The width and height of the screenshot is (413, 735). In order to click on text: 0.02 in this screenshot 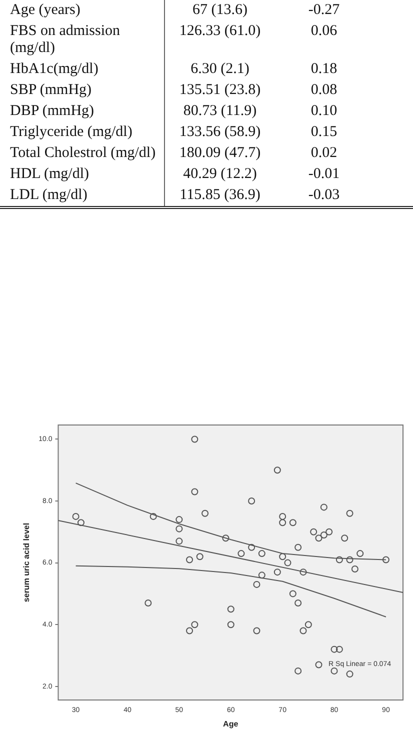, I will do `click(324, 153)`.